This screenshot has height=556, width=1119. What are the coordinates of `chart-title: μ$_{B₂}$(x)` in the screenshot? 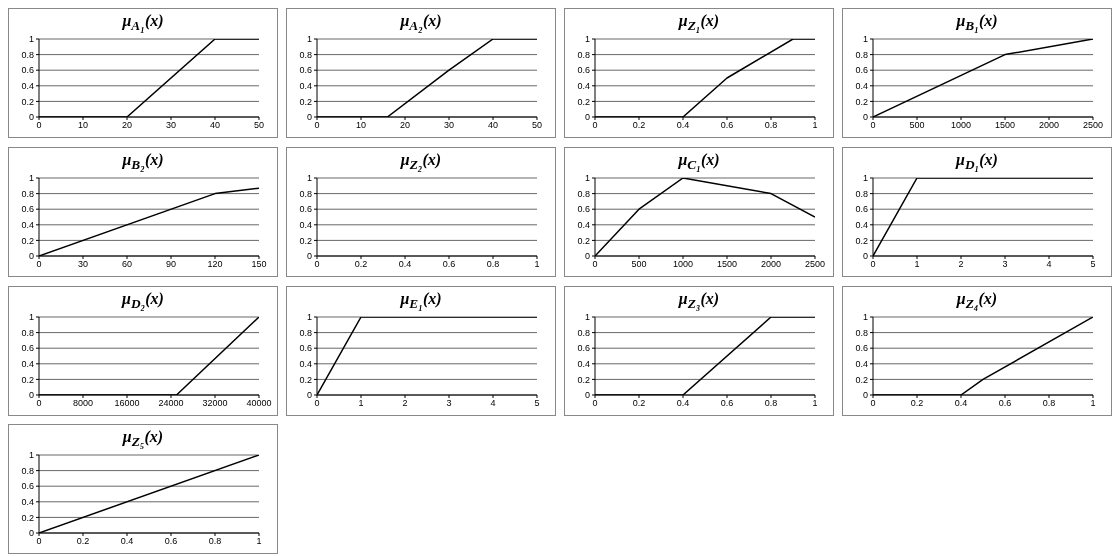 It's located at (143, 162).